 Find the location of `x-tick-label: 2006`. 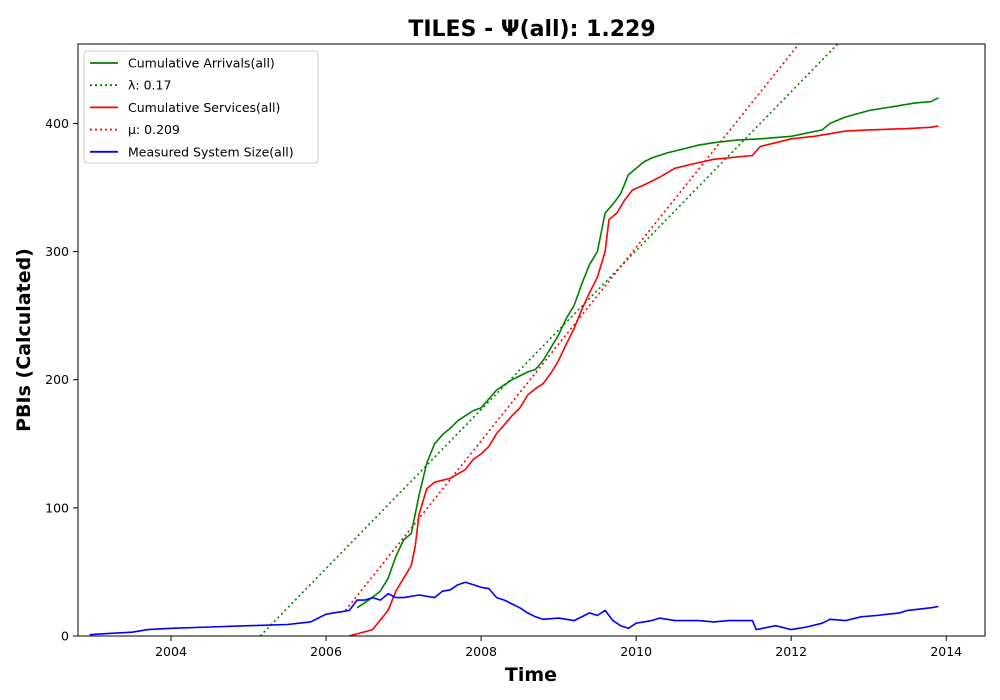

x-tick-label: 2006 is located at coordinates (326, 651).